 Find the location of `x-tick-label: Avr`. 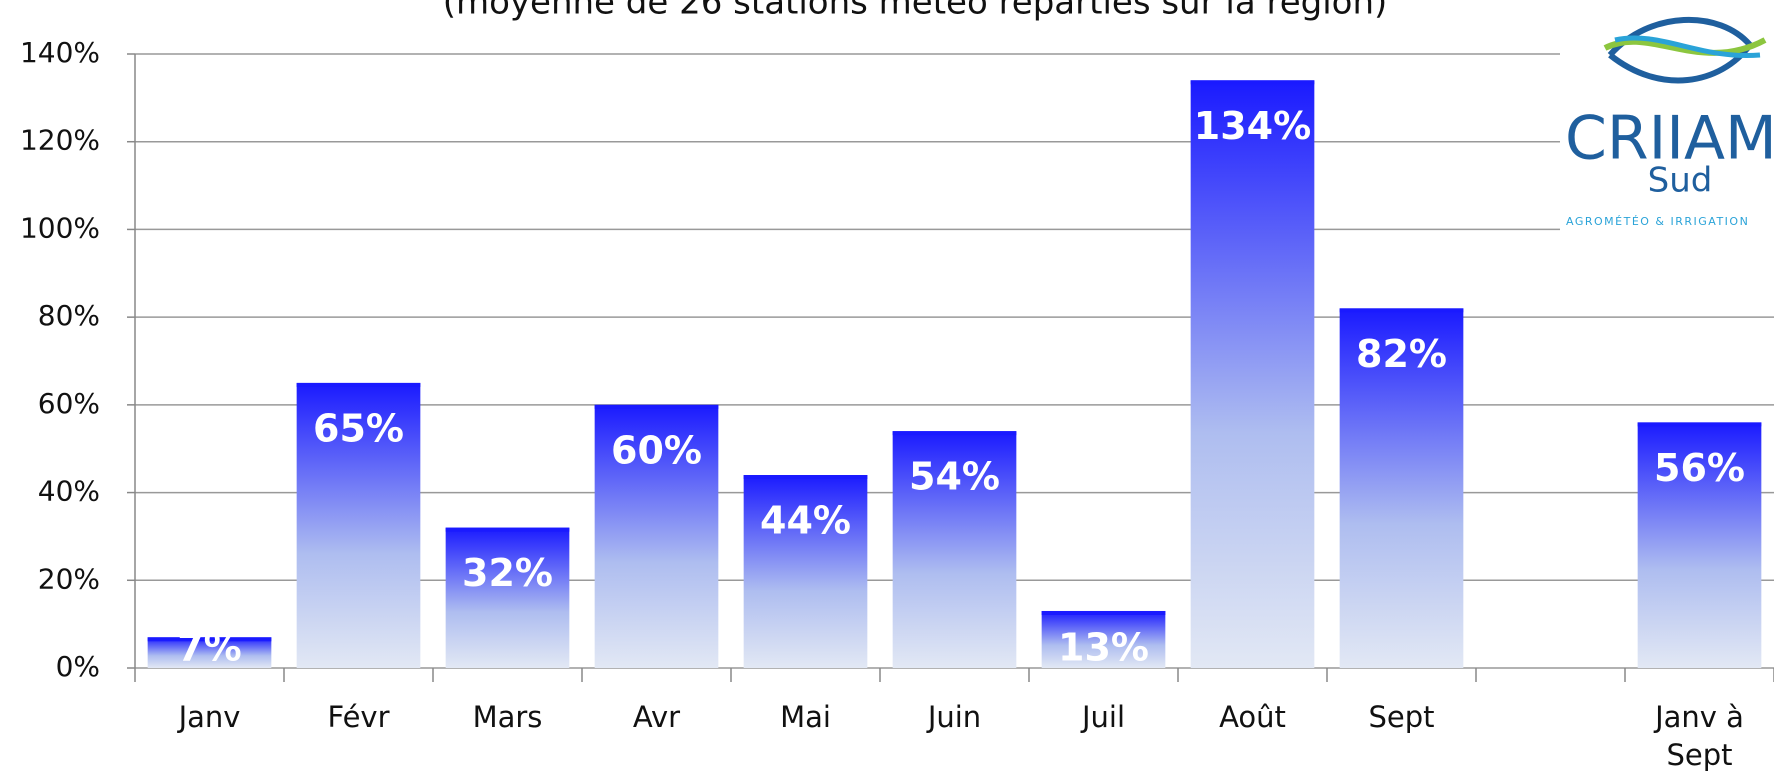

x-tick-label: Avr is located at coordinates (656, 717).